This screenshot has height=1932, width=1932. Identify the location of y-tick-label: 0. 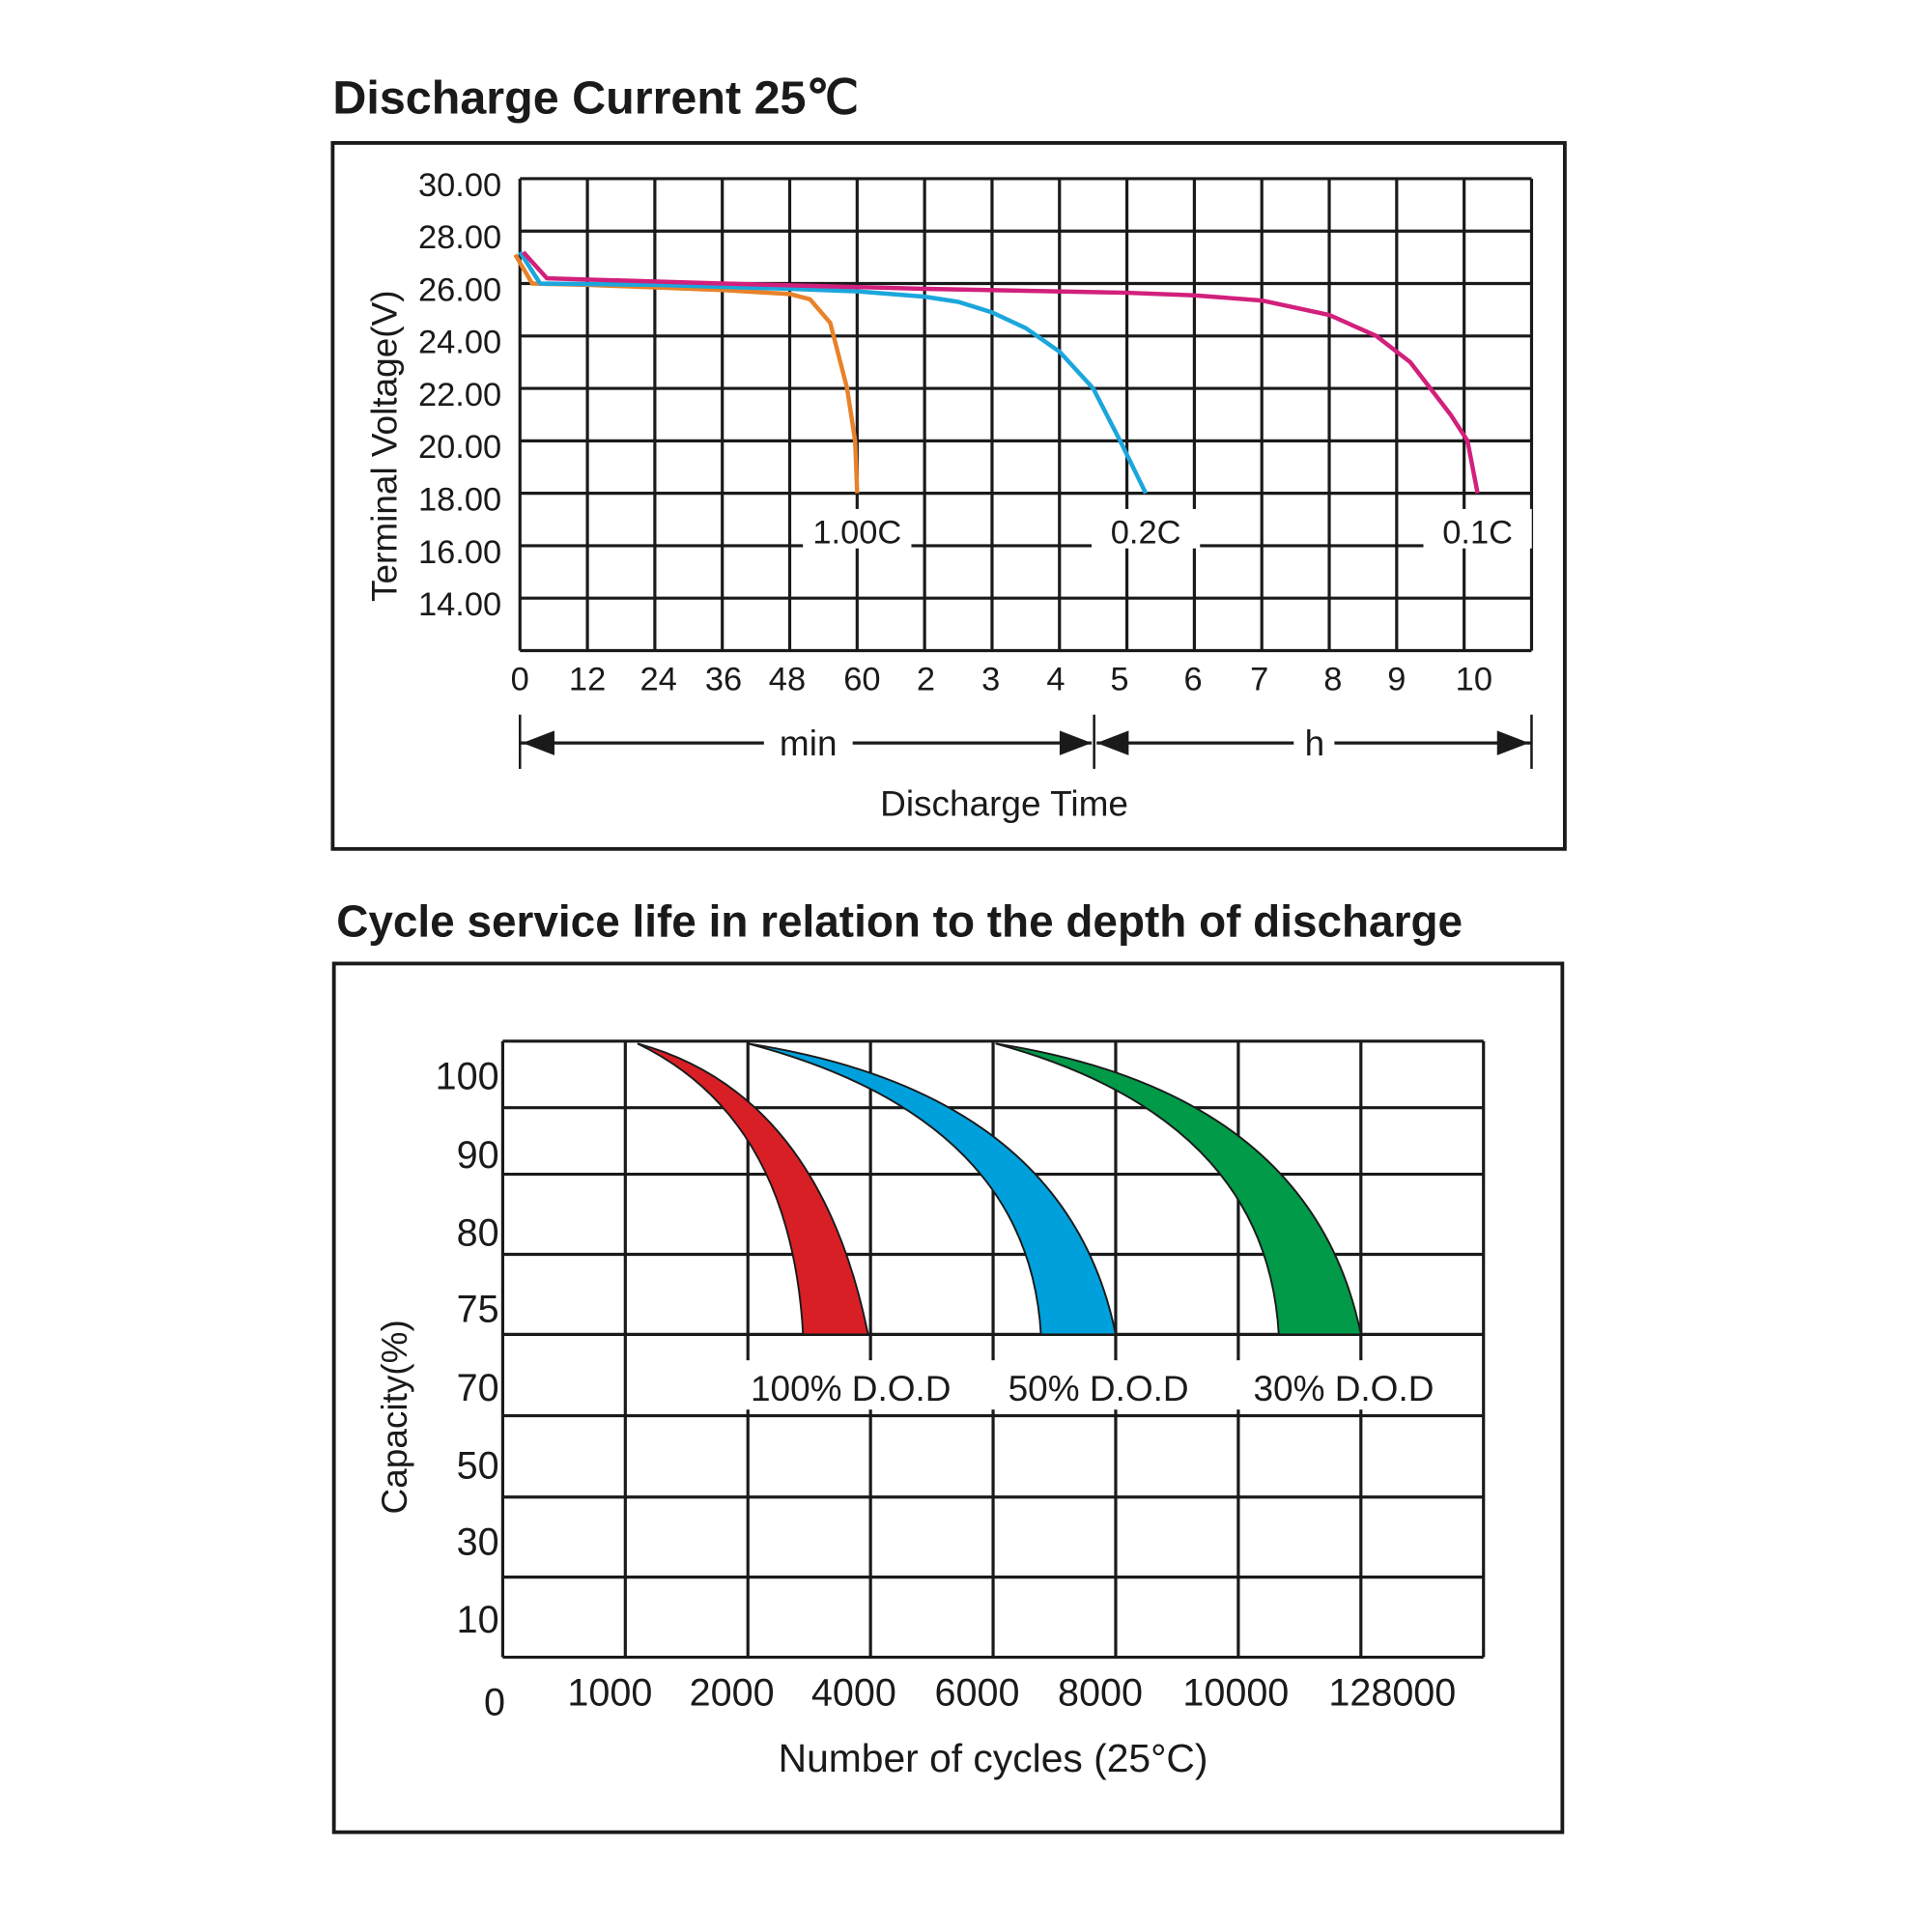
(494, 1703).